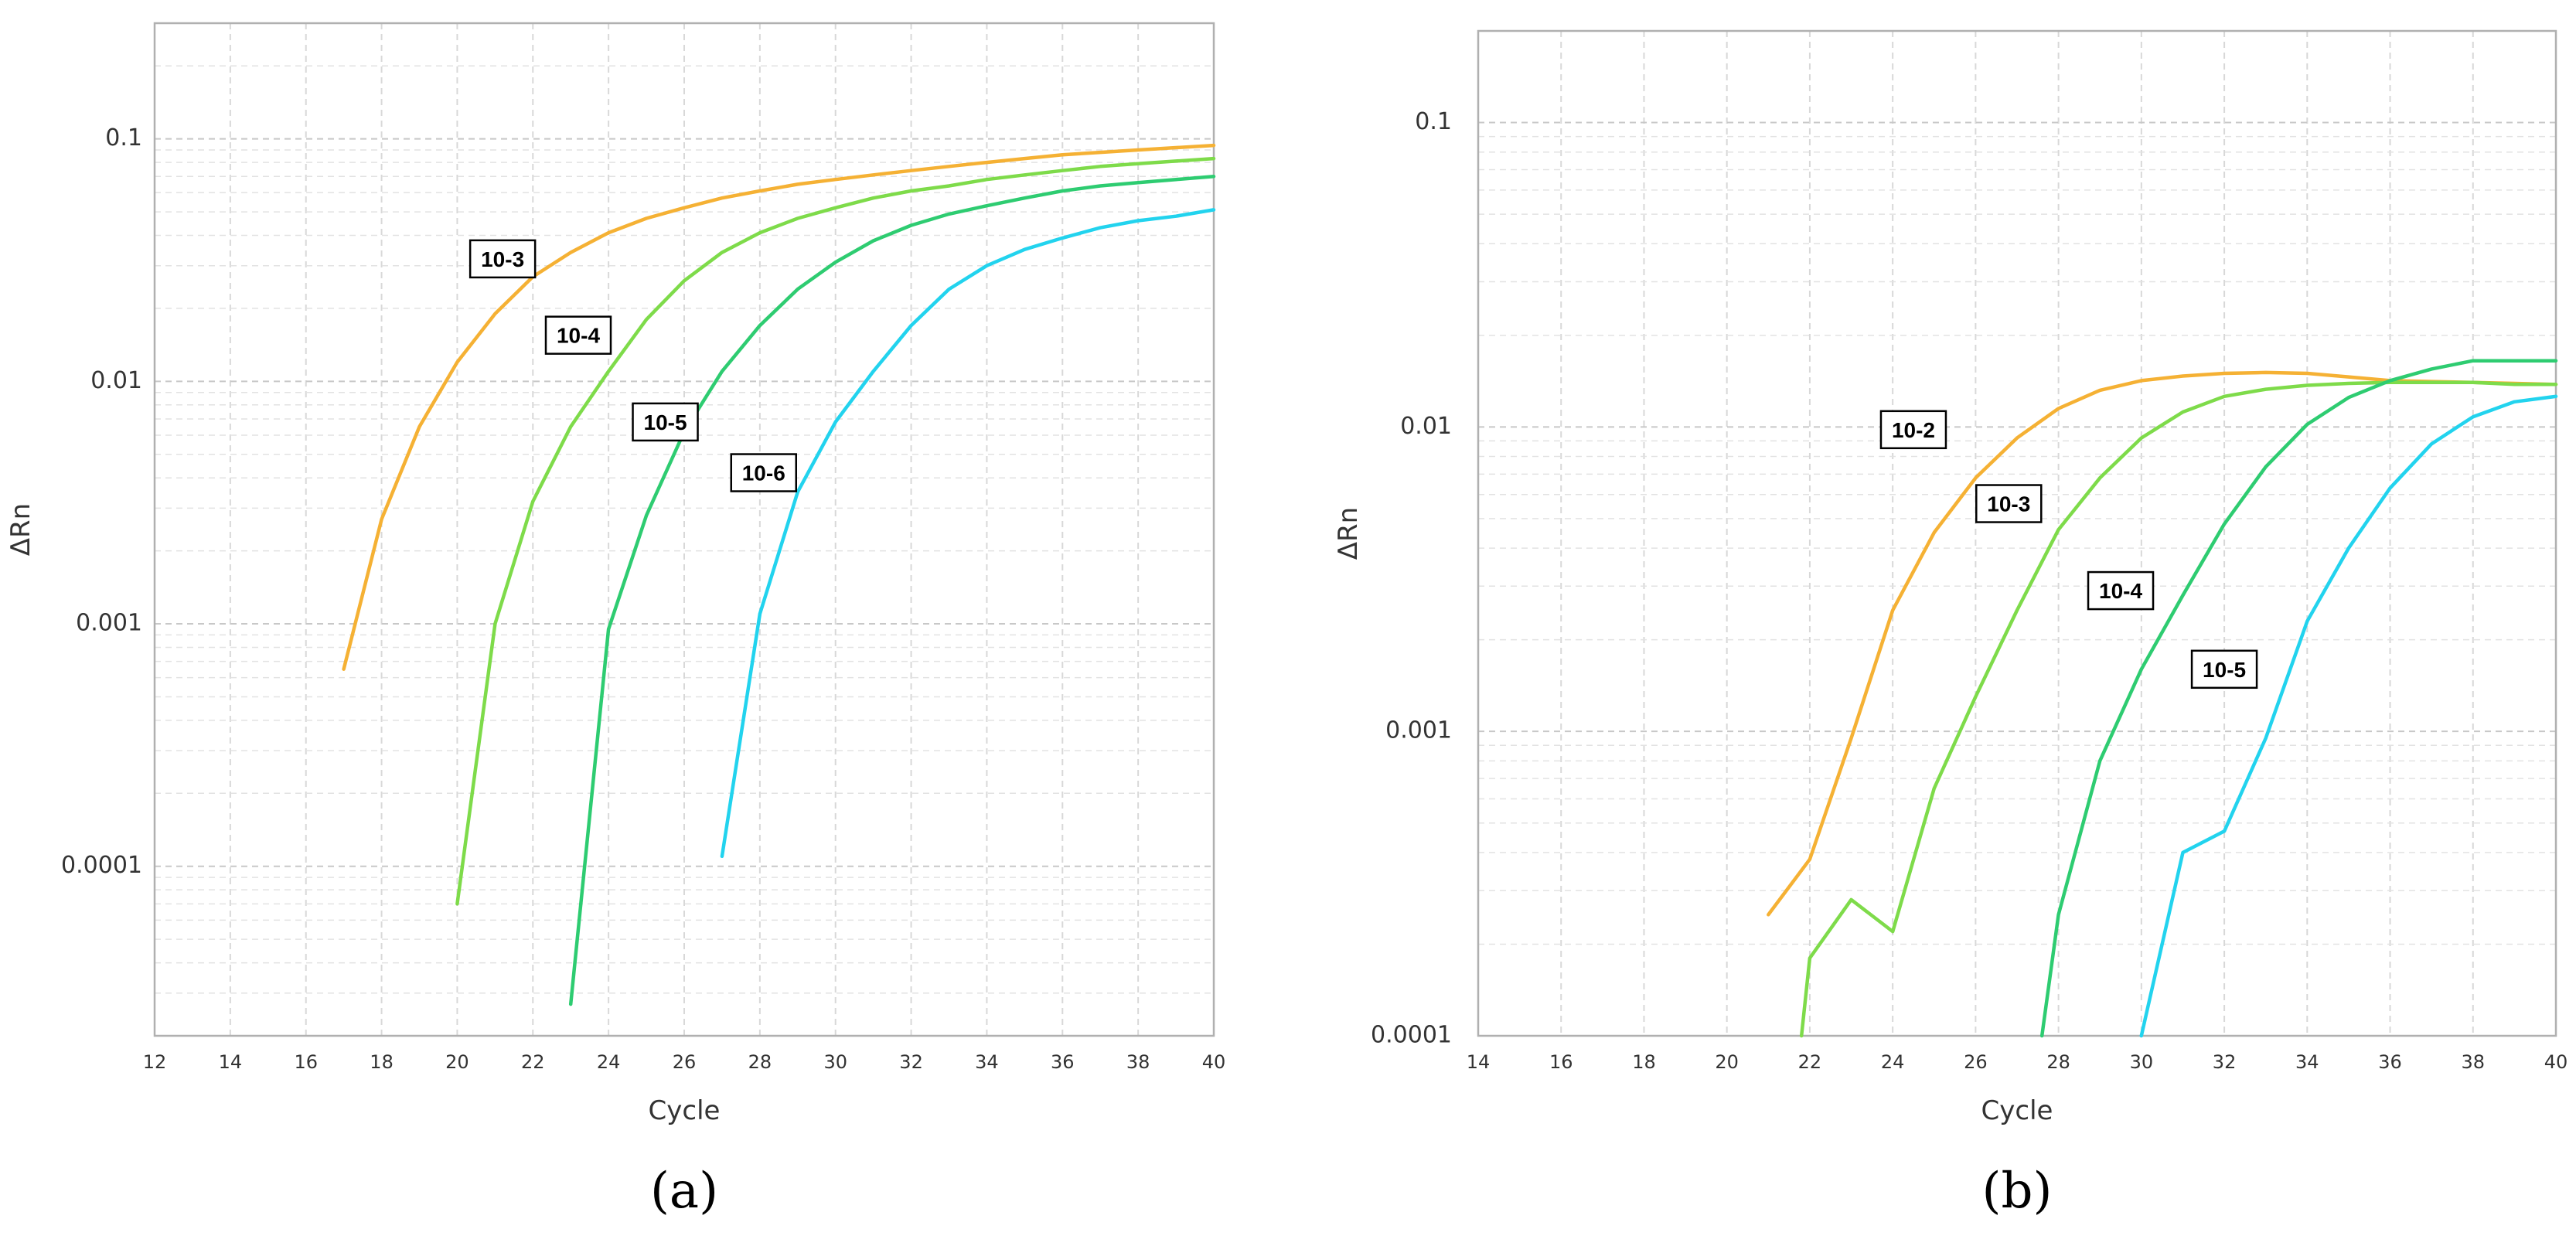 This screenshot has height=1236, width=2576. Describe the element at coordinates (155, 1062) in the screenshot. I see `x-tick-label: 12` at that location.